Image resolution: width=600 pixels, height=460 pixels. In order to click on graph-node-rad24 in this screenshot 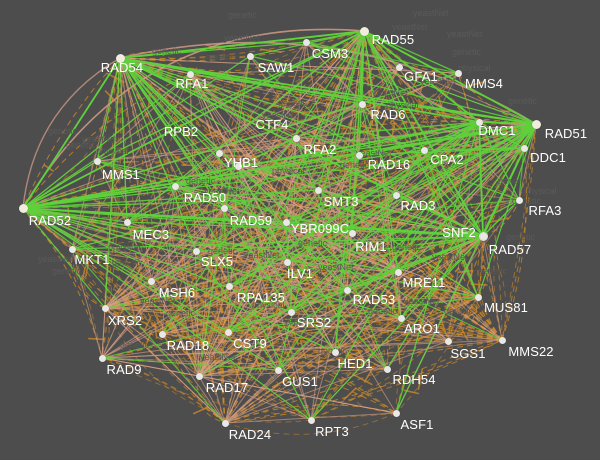, I will do `click(225, 423)`.